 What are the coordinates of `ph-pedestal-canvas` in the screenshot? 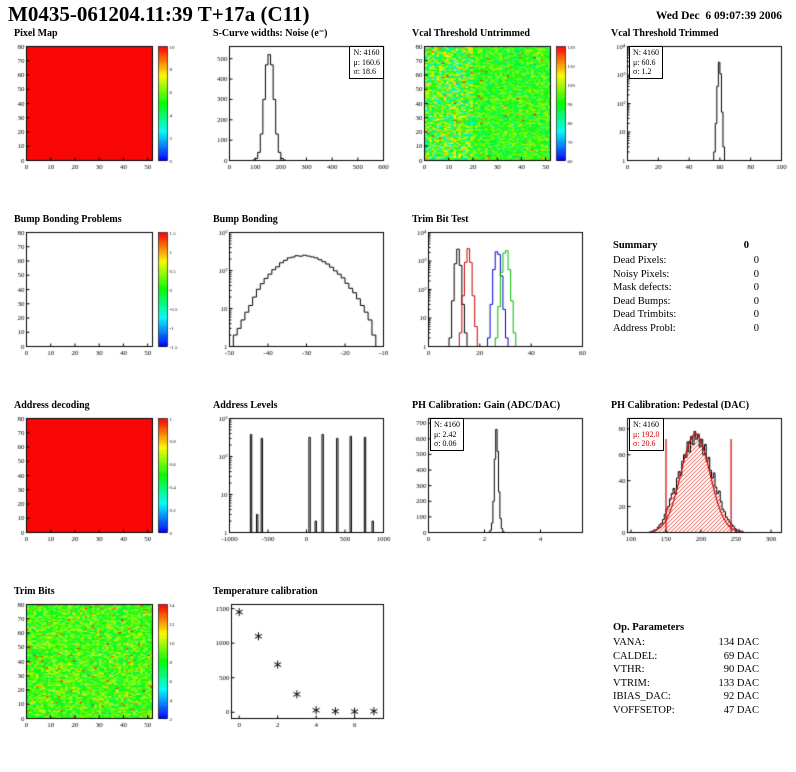 It's located at (695, 479).